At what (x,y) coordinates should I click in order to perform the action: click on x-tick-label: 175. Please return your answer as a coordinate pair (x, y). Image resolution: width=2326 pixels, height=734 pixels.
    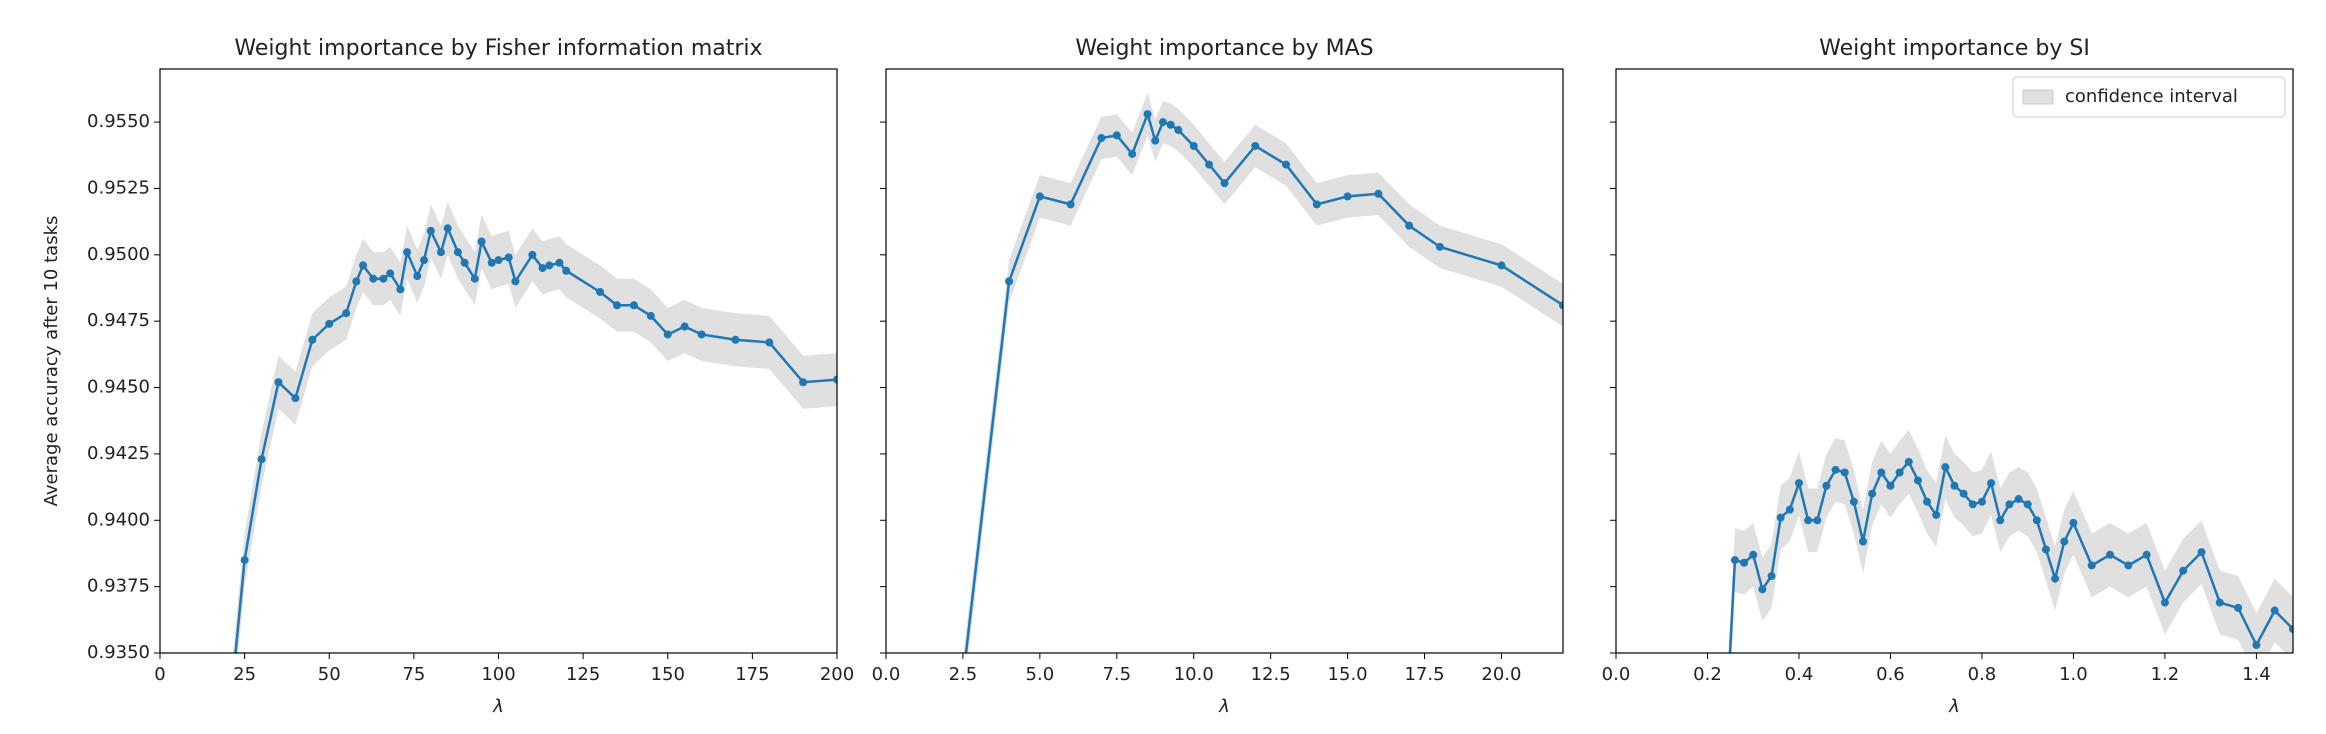
    Looking at the image, I should click on (752, 674).